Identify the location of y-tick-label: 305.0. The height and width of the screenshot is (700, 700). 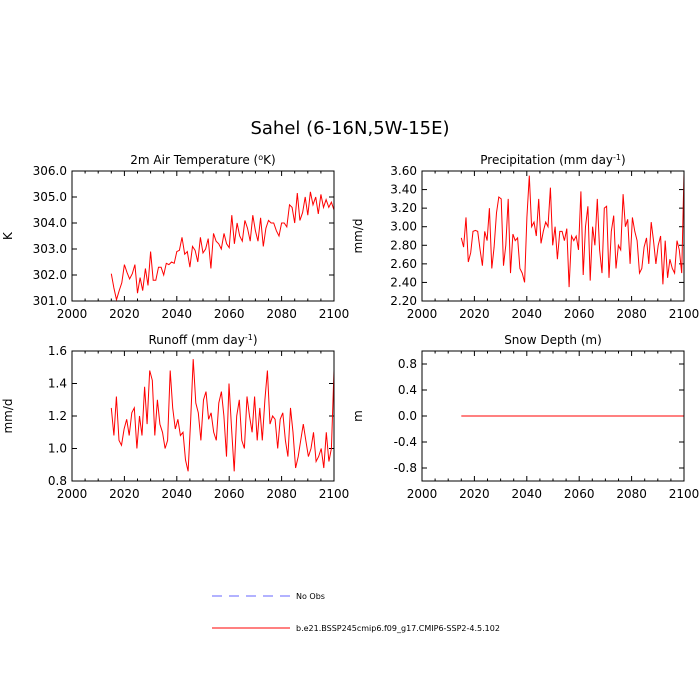
(50, 197).